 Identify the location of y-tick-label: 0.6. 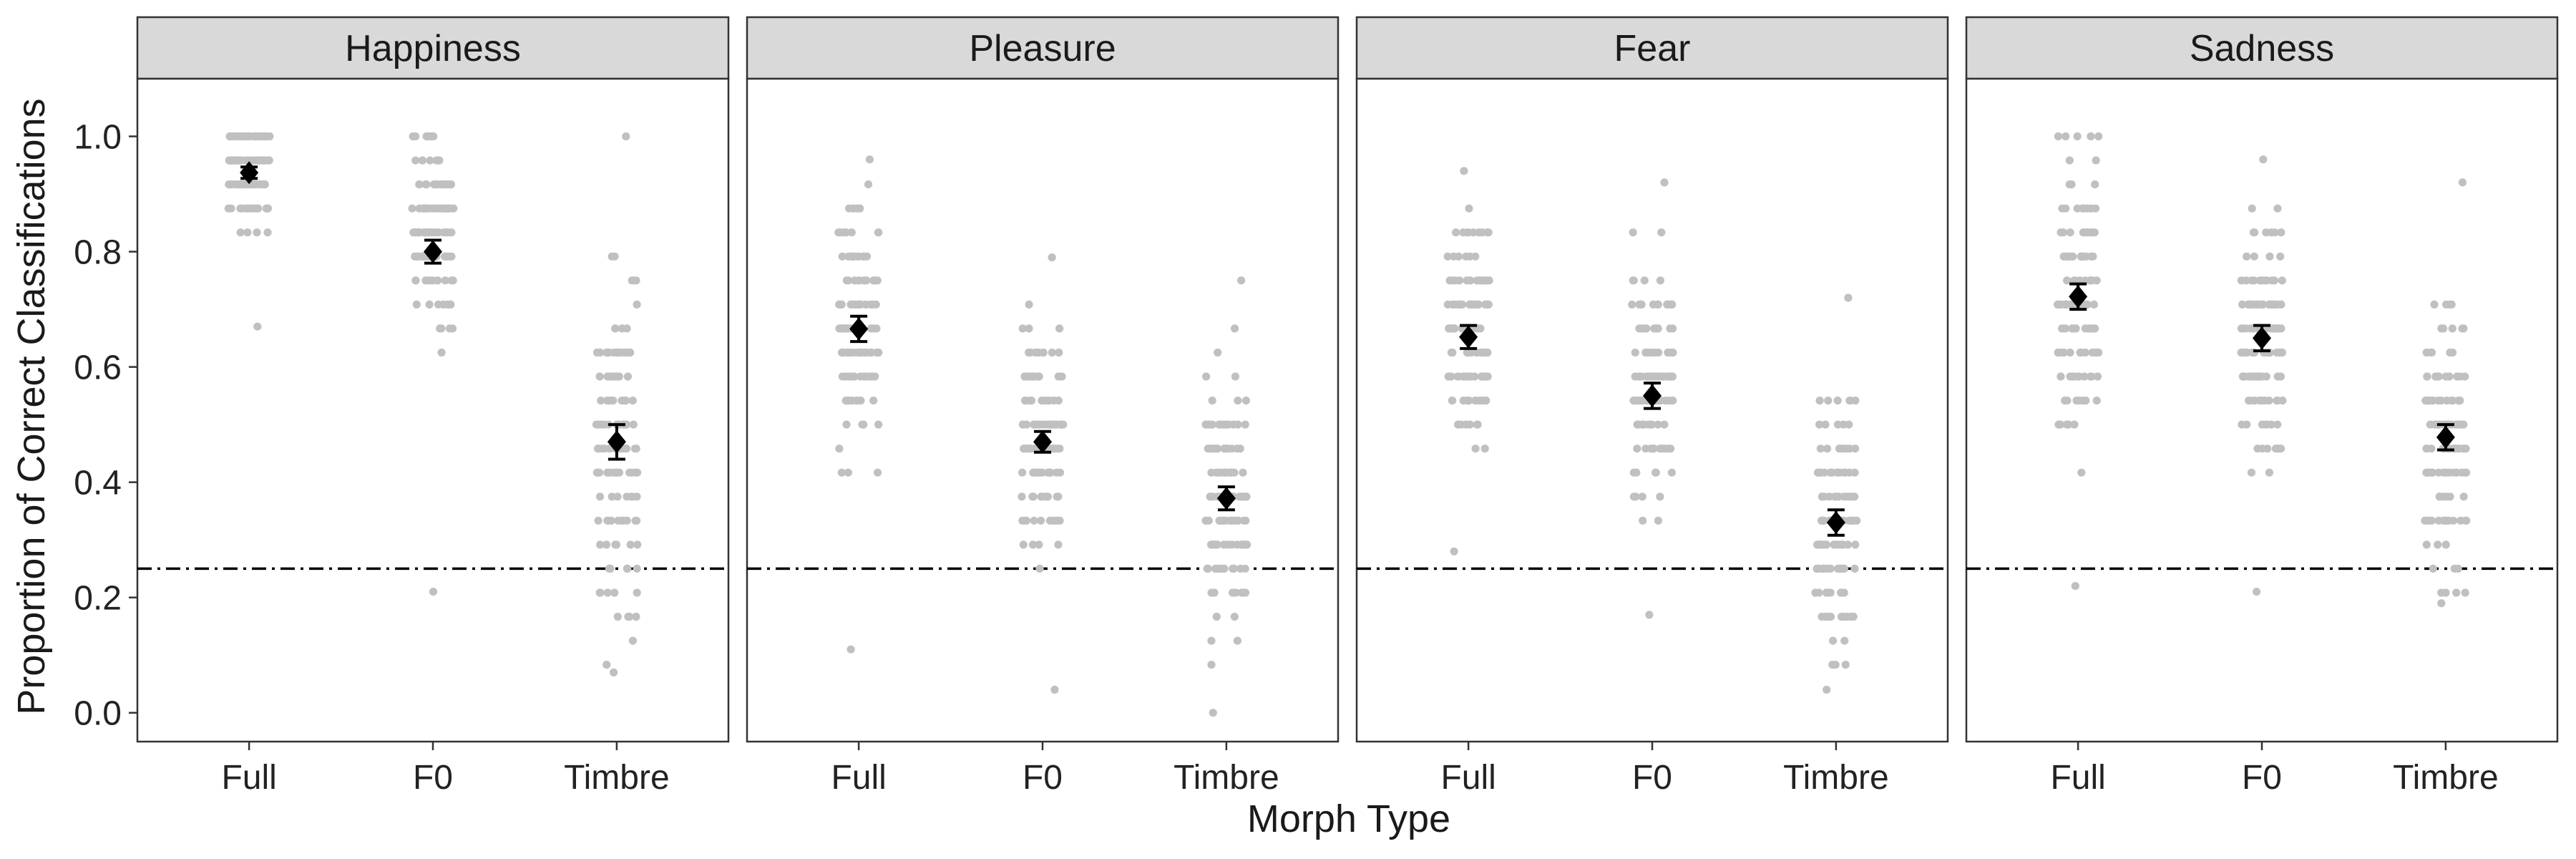
(98, 368).